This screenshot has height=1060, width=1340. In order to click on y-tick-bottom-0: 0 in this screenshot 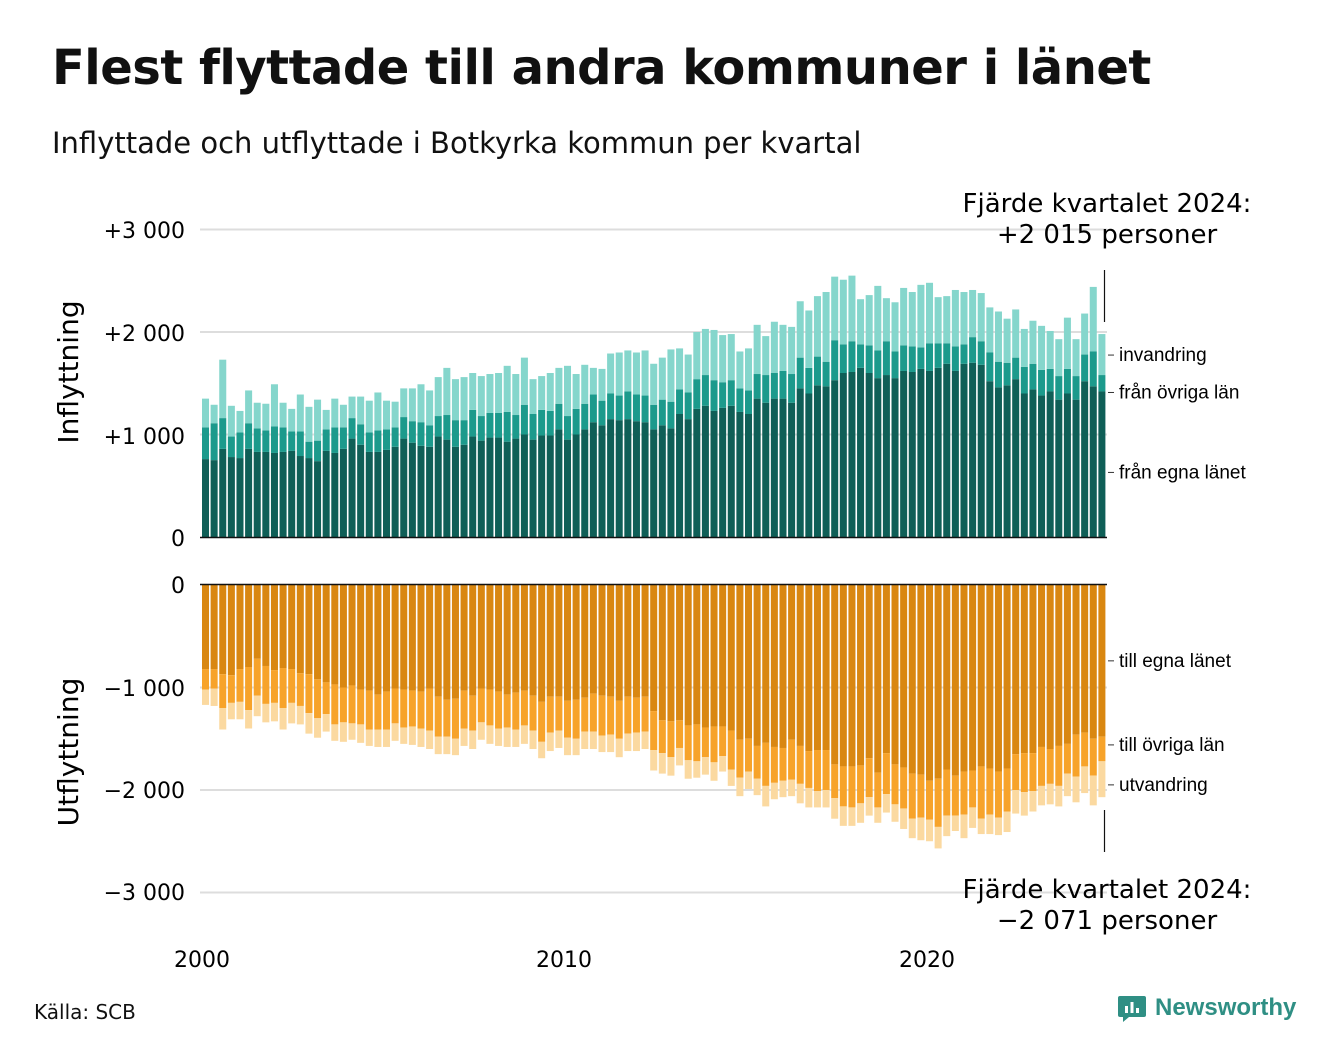, I will do `click(178, 586)`.